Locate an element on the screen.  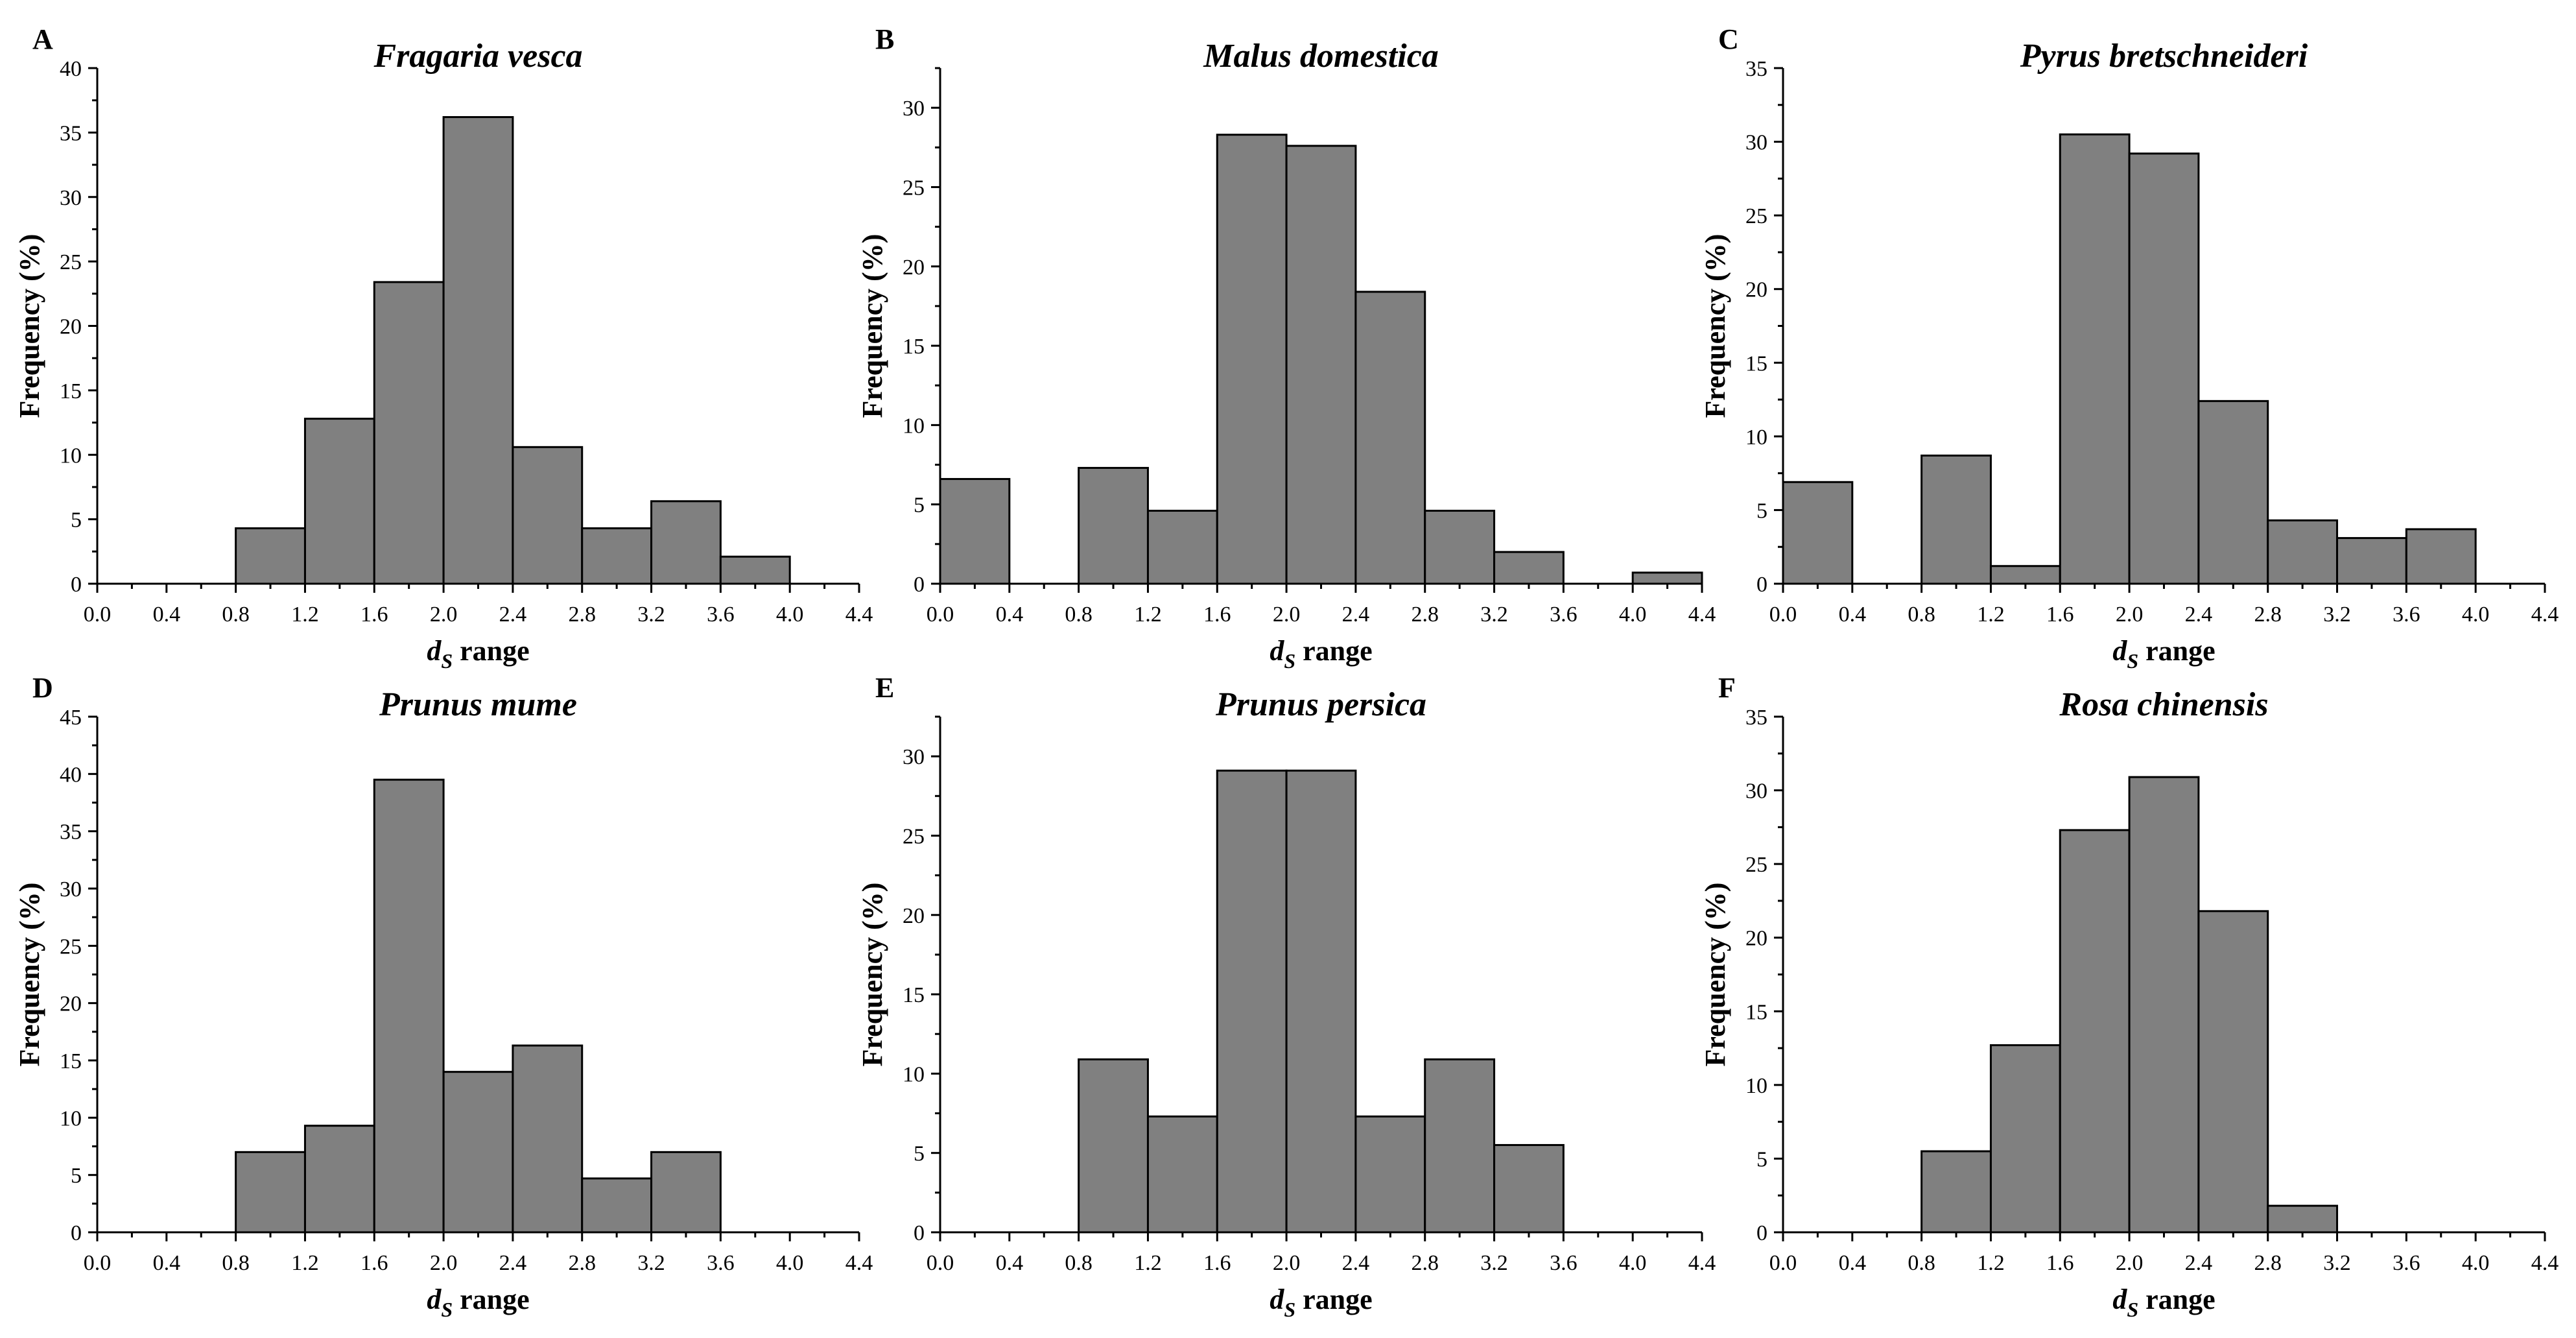
panel-a-ytick-label-30: 30 is located at coordinates (71, 198).